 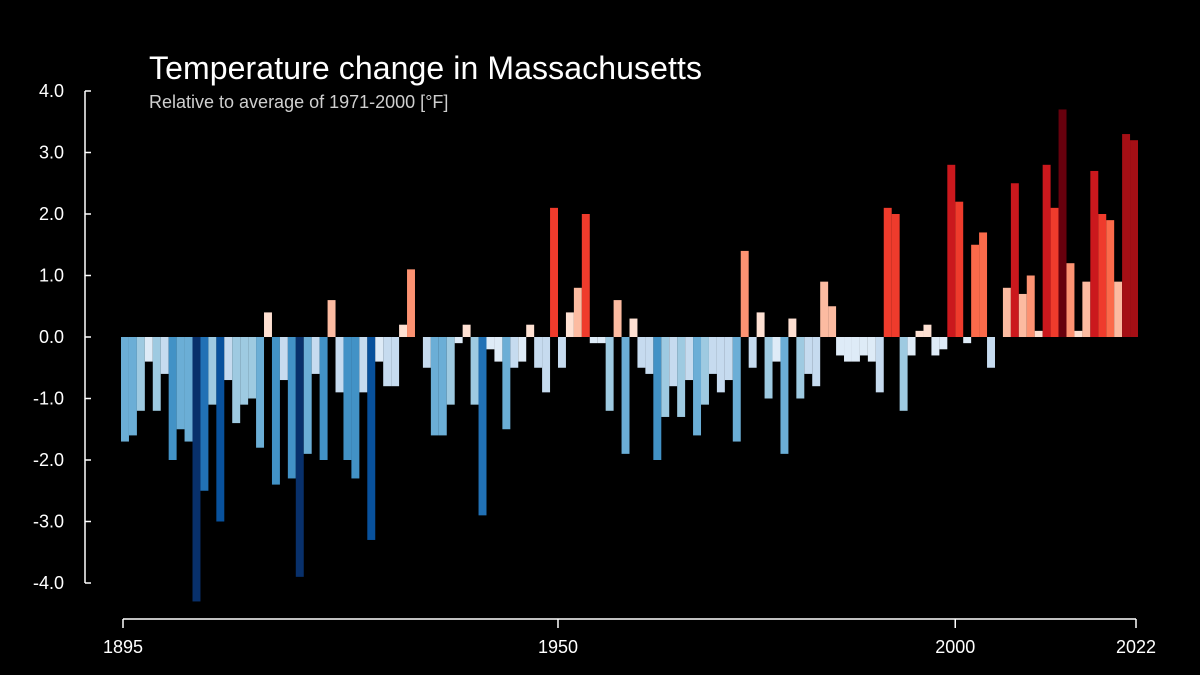 What do you see at coordinates (490, 343) in the screenshot?
I see `bar-1941` at bounding box center [490, 343].